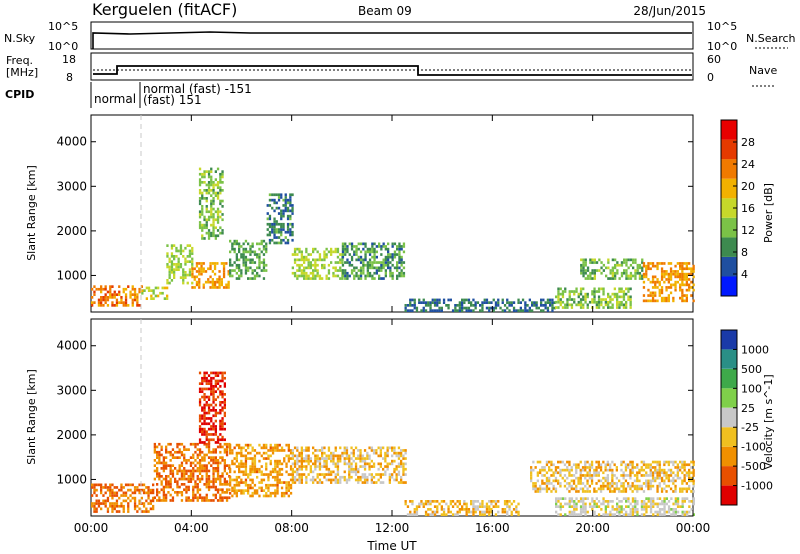  Describe the element at coordinates (71, 275) in the screenshot. I see `power-ytick-label: 1000` at that location.